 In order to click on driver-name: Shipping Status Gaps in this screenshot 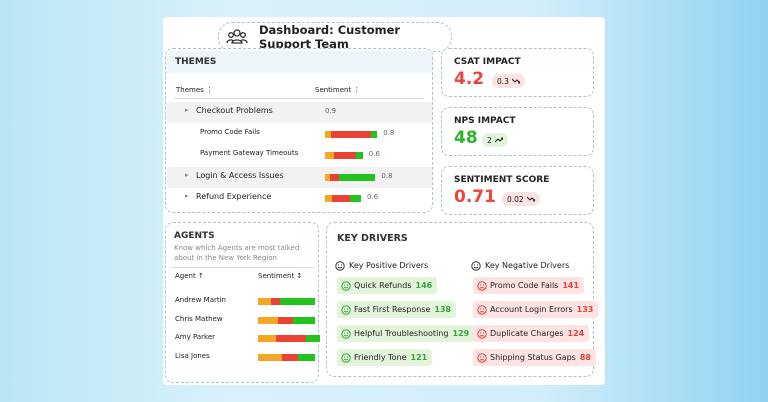, I will do `click(533, 357)`.